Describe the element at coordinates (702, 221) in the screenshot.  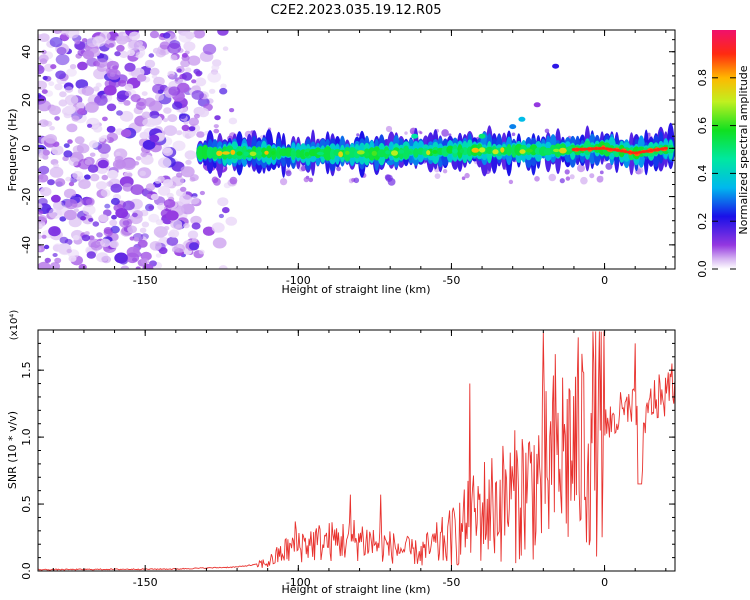
I see `colorbar-tick-label: 0.2` at that location.